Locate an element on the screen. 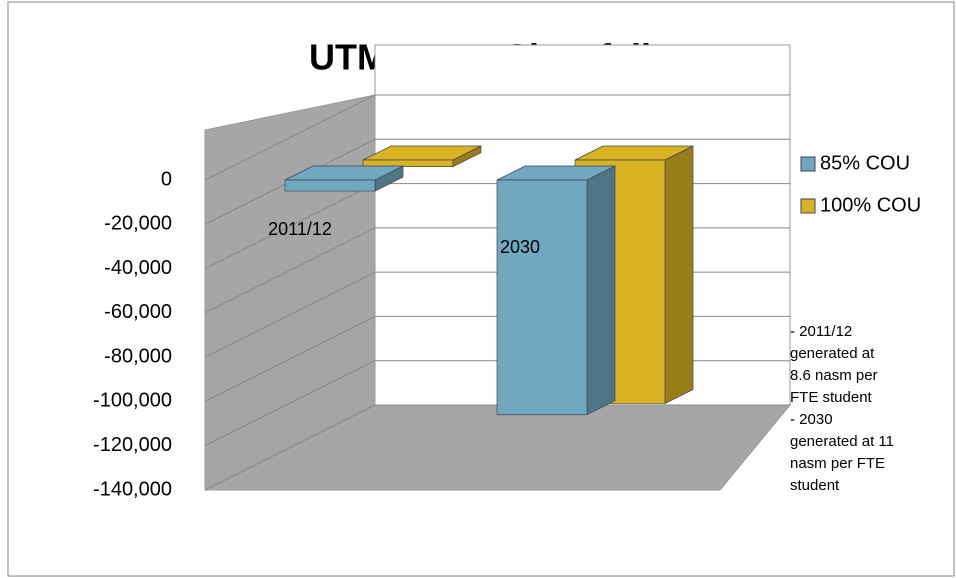 Image resolution: width=956 pixels, height=578 pixels. legend-label: 85% COU is located at coordinates (865, 163).